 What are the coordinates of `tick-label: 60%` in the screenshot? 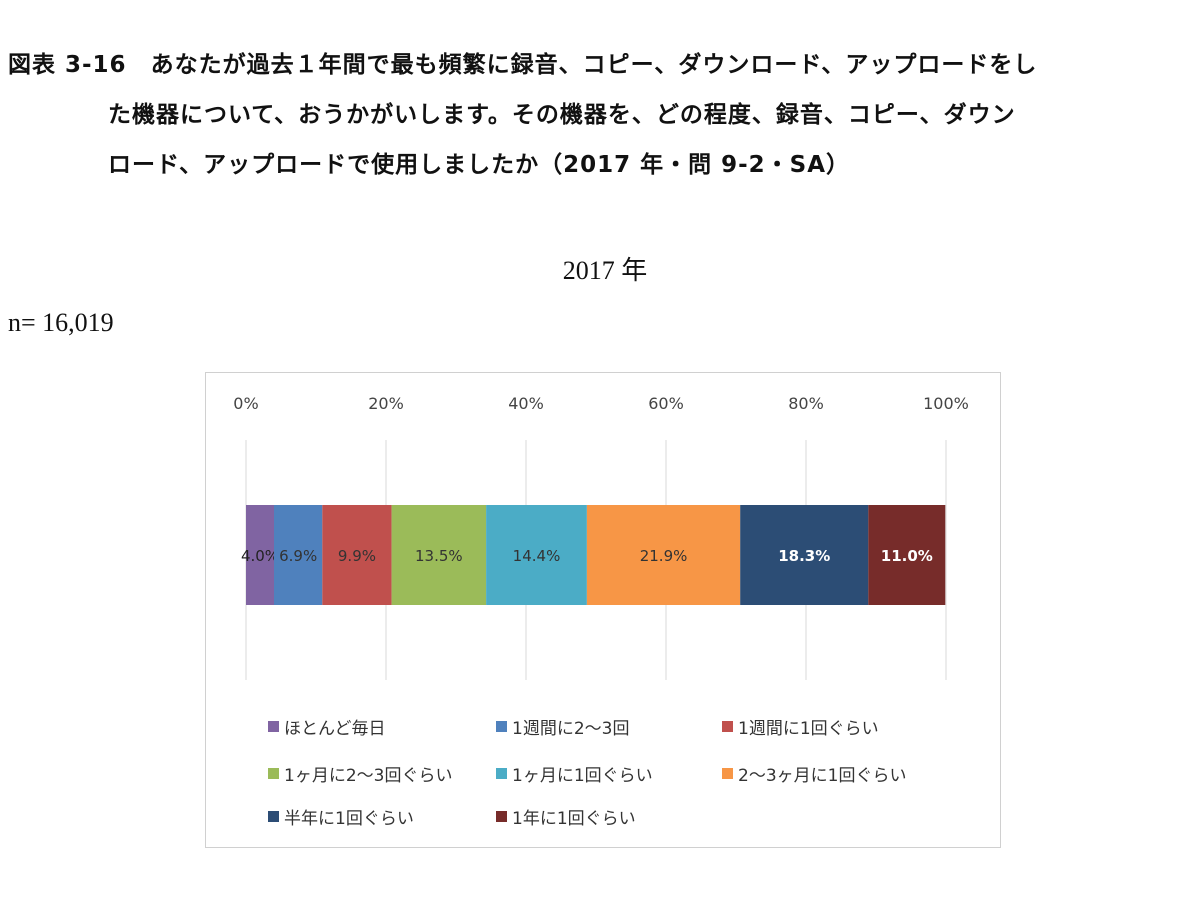 It's located at (666, 403).